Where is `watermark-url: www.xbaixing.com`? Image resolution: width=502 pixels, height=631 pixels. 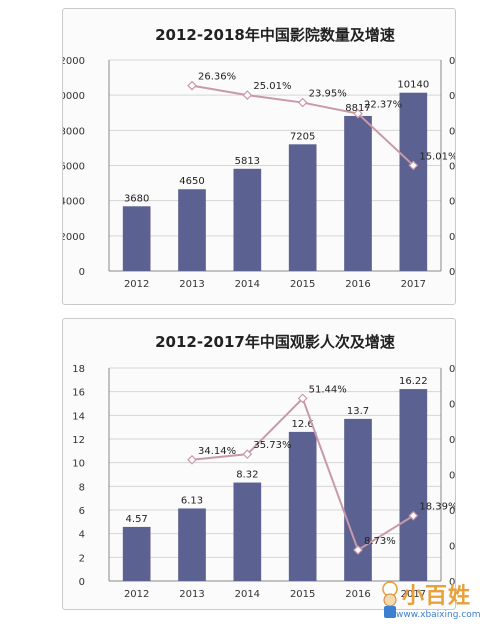
watermark-url: www.xbaixing.com is located at coordinates (438, 615).